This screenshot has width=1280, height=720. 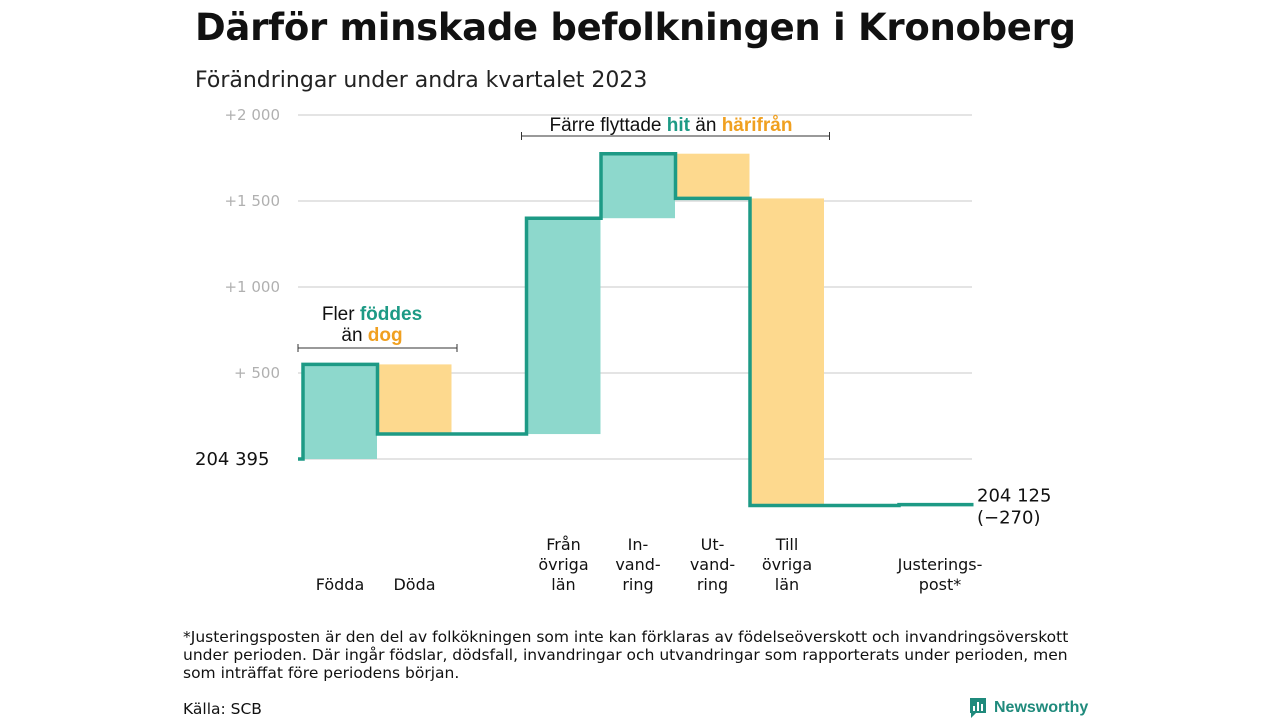 What do you see at coordinates (679, 125) in the screenshot?
I see `annotation-segment: hit` at bounding box center [679, 125].